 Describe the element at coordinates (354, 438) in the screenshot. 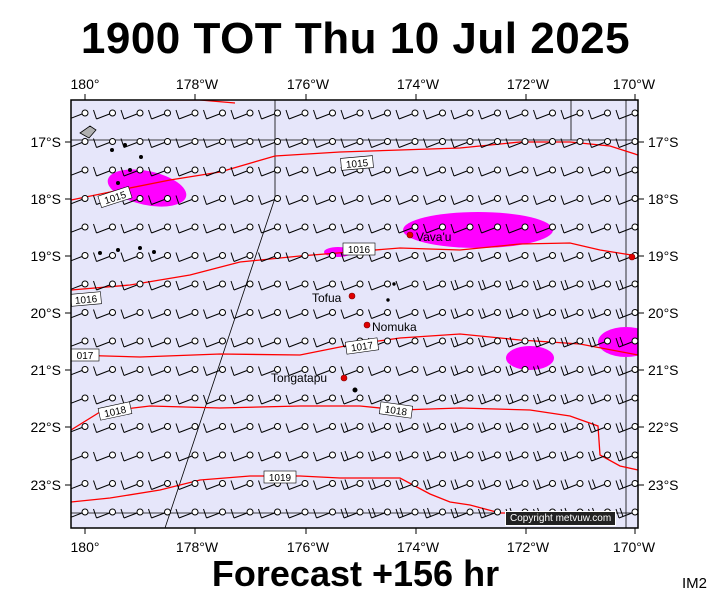

I see `isobar-line` at that location.